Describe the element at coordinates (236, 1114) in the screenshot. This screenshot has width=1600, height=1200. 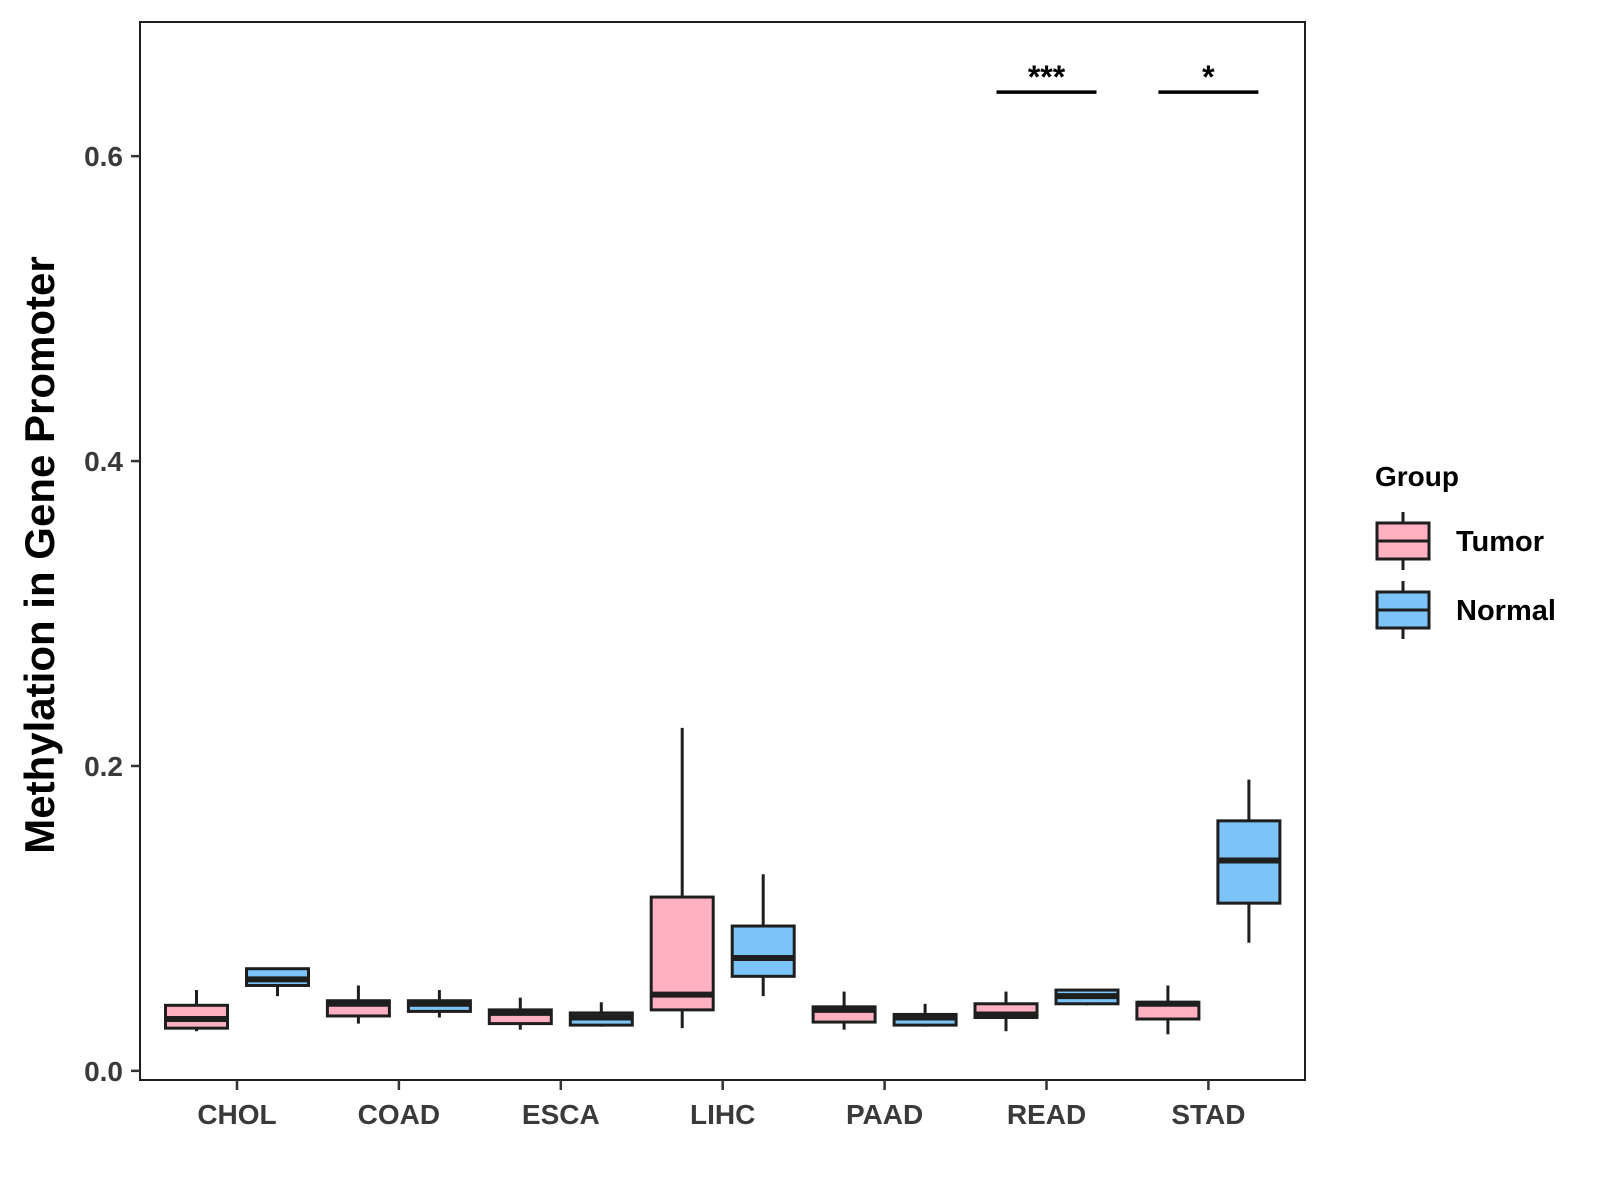
I see `x-tick-label: CHOL` at that location.